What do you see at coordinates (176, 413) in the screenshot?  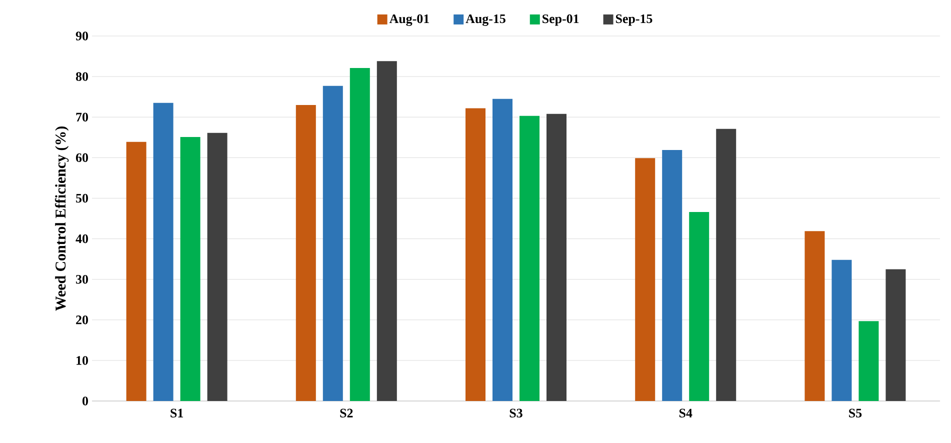 I see `x-tick-label: S1` at bounding box center [176, 413].